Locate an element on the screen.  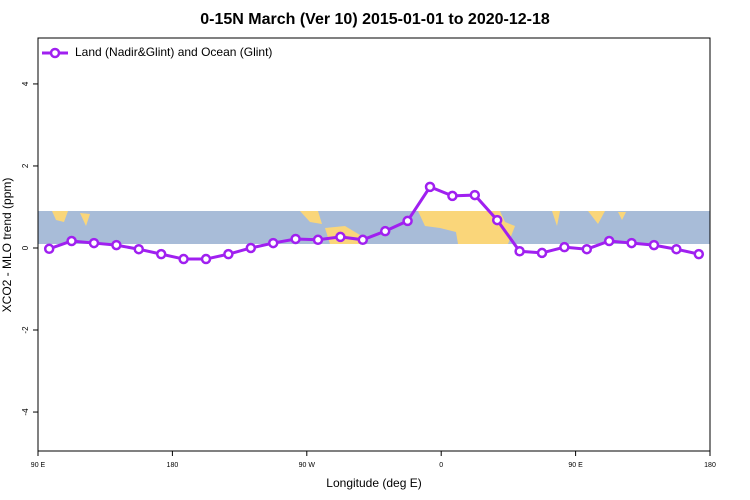
x-tick-label: 0 is located at coordinates (441, 465).